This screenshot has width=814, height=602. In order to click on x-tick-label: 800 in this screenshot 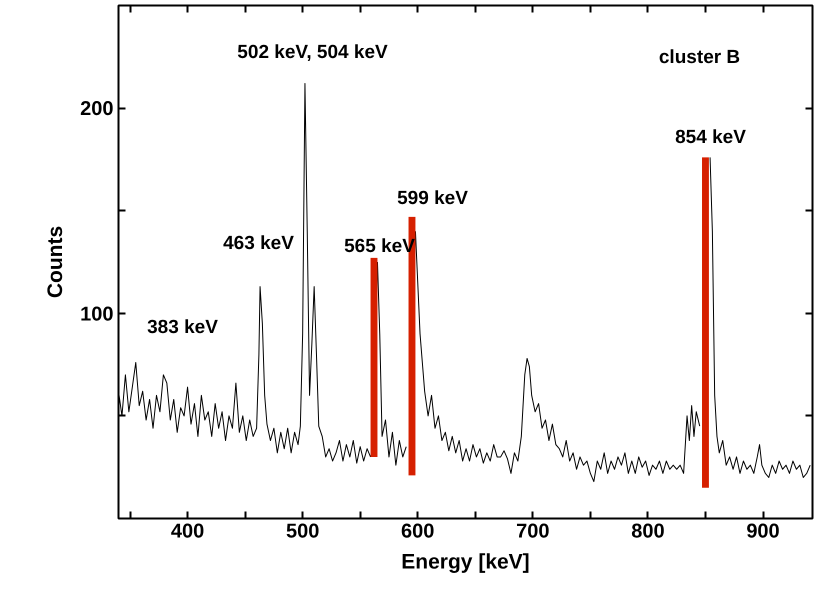, I will do `click(648, 531)`.